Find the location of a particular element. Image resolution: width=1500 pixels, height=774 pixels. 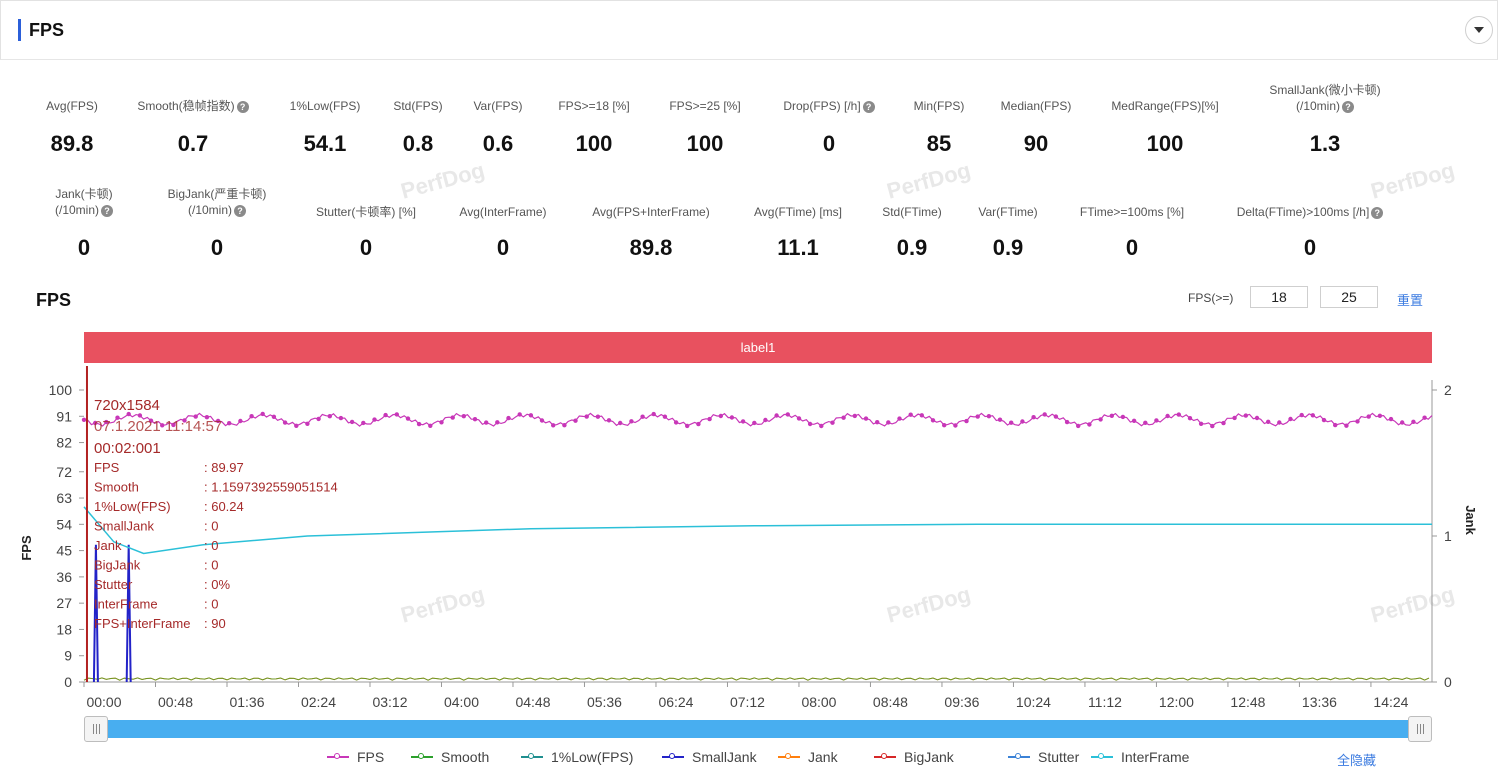

x-tick-label: 08:48 is located at coordinates (890, 702).